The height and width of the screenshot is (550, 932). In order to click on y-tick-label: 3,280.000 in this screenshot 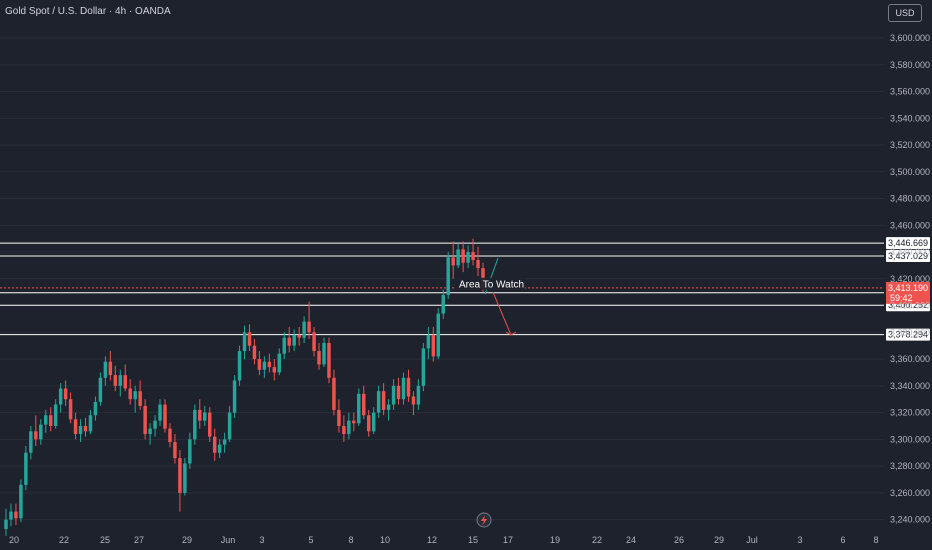, I will do `click(910, 466)`.